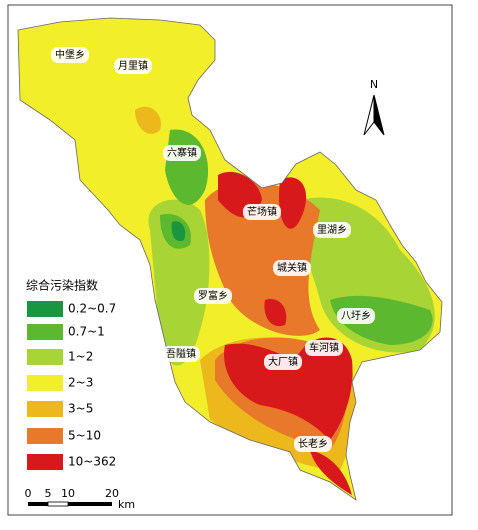  I want to click on place-label: 长老乡, so click(313, 443).